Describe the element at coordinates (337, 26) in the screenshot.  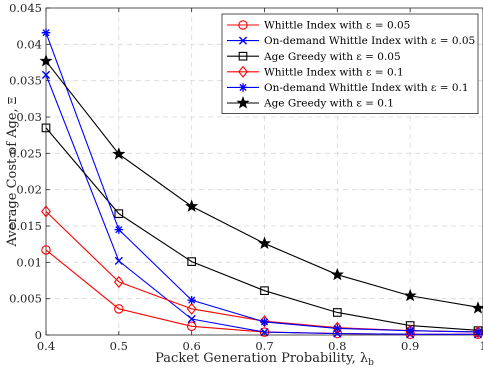
I see `legend-label: Whittle Index with ε = 0.05` at that location.